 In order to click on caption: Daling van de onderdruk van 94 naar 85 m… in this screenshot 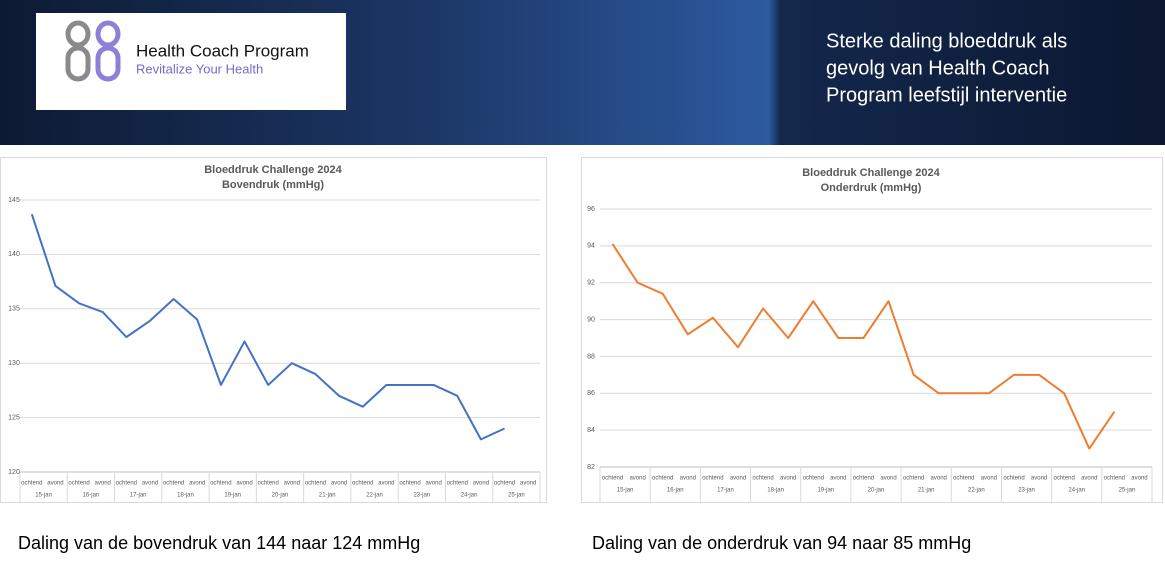, I will do `click(781, 543)`.